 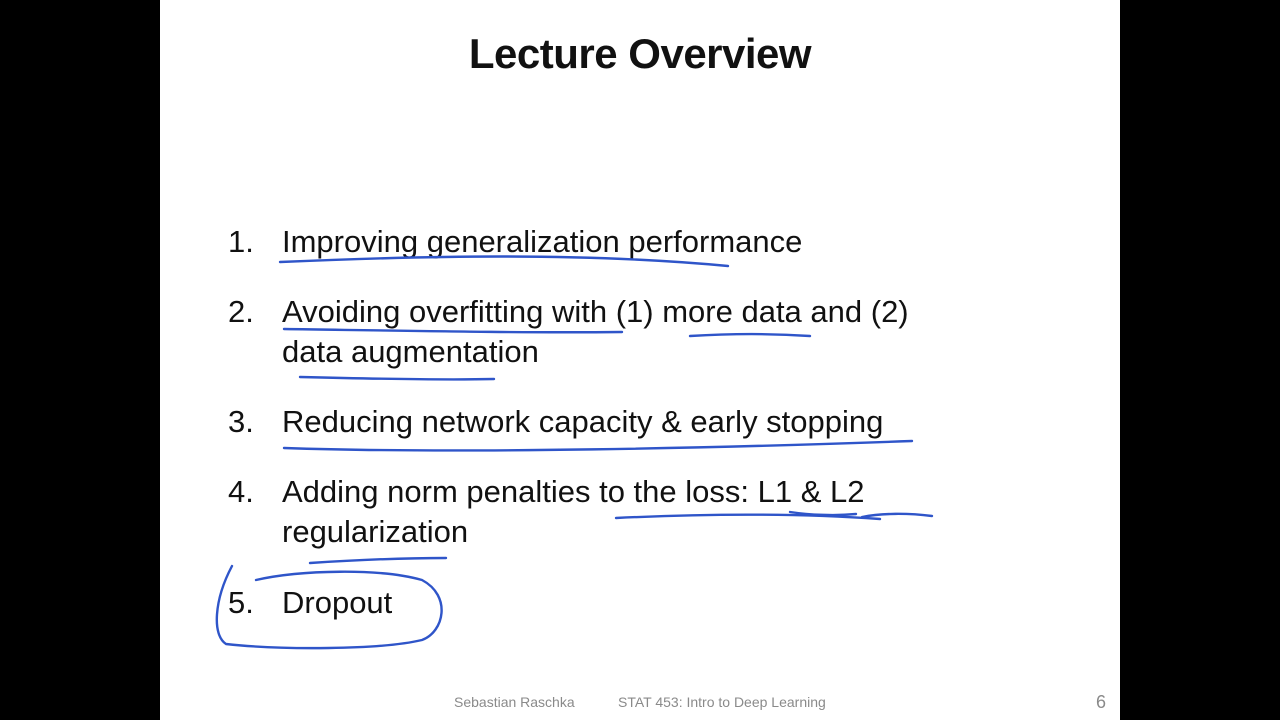 I want to click on item-text-line-2: data augmentation, so click(x=410, y=351).